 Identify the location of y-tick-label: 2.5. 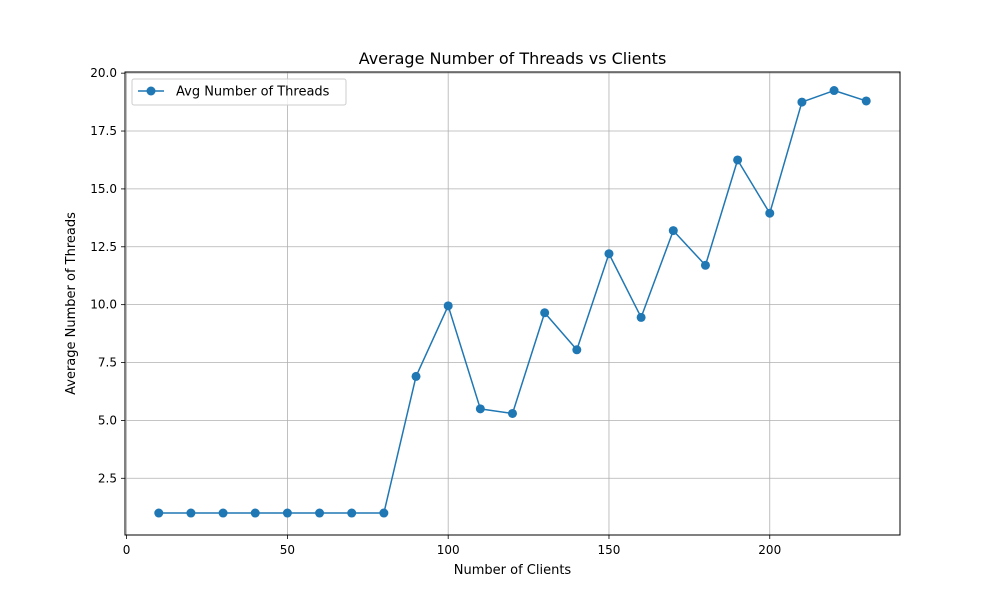
(107, 478).